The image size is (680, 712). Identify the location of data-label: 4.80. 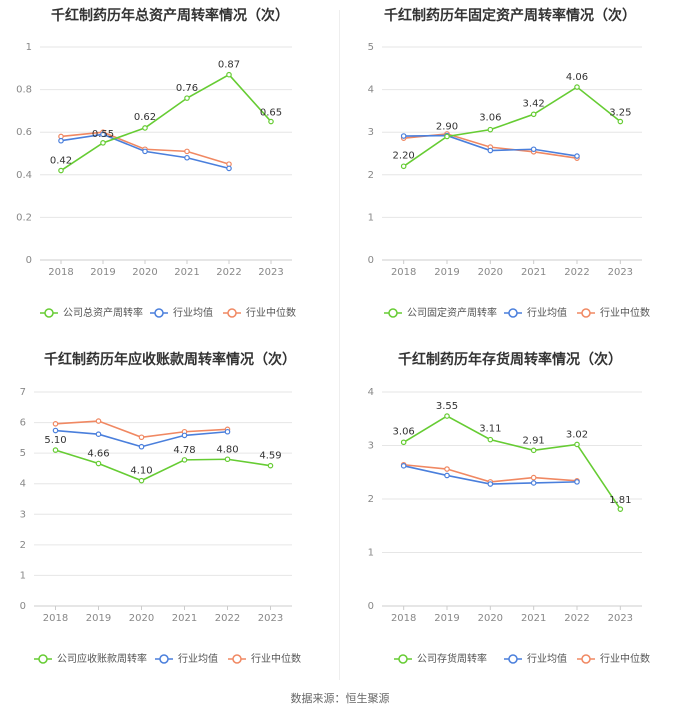
(227, 449).